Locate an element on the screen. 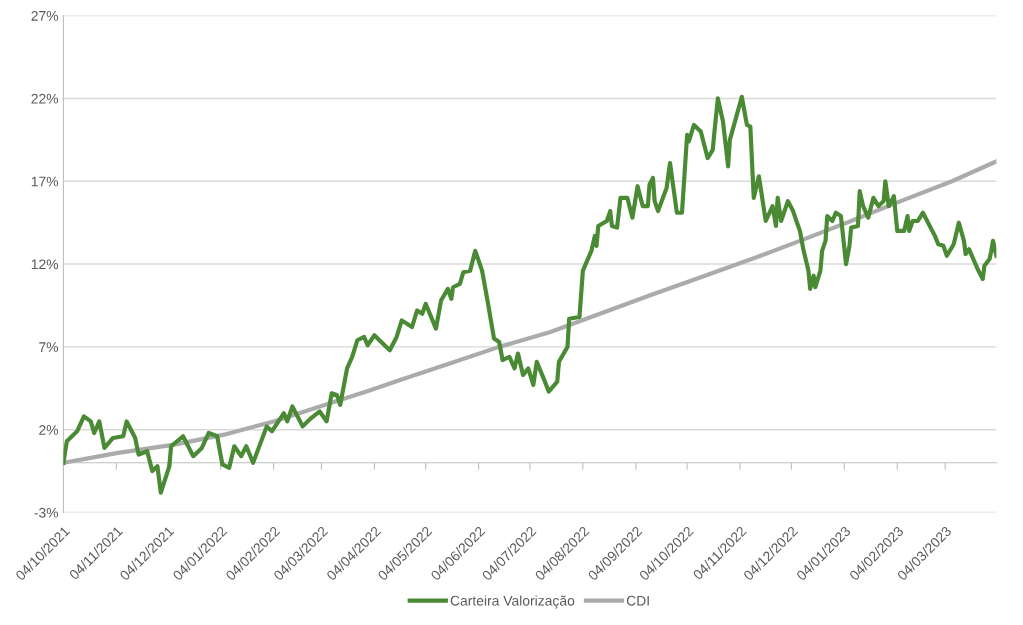 This screenshot has width=1023, height=625. y-tick-label: 12% is located at coordinates (45, 264).